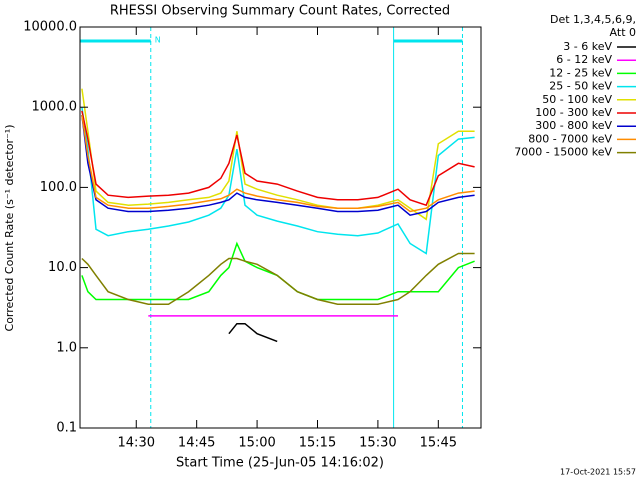 The height and width of the screenshot is (480, 640). What do you see at coordinates (573, 112) in the screenshot?
I see `legend-label: 100 - 300 keV` at bounding box center [573, 112].